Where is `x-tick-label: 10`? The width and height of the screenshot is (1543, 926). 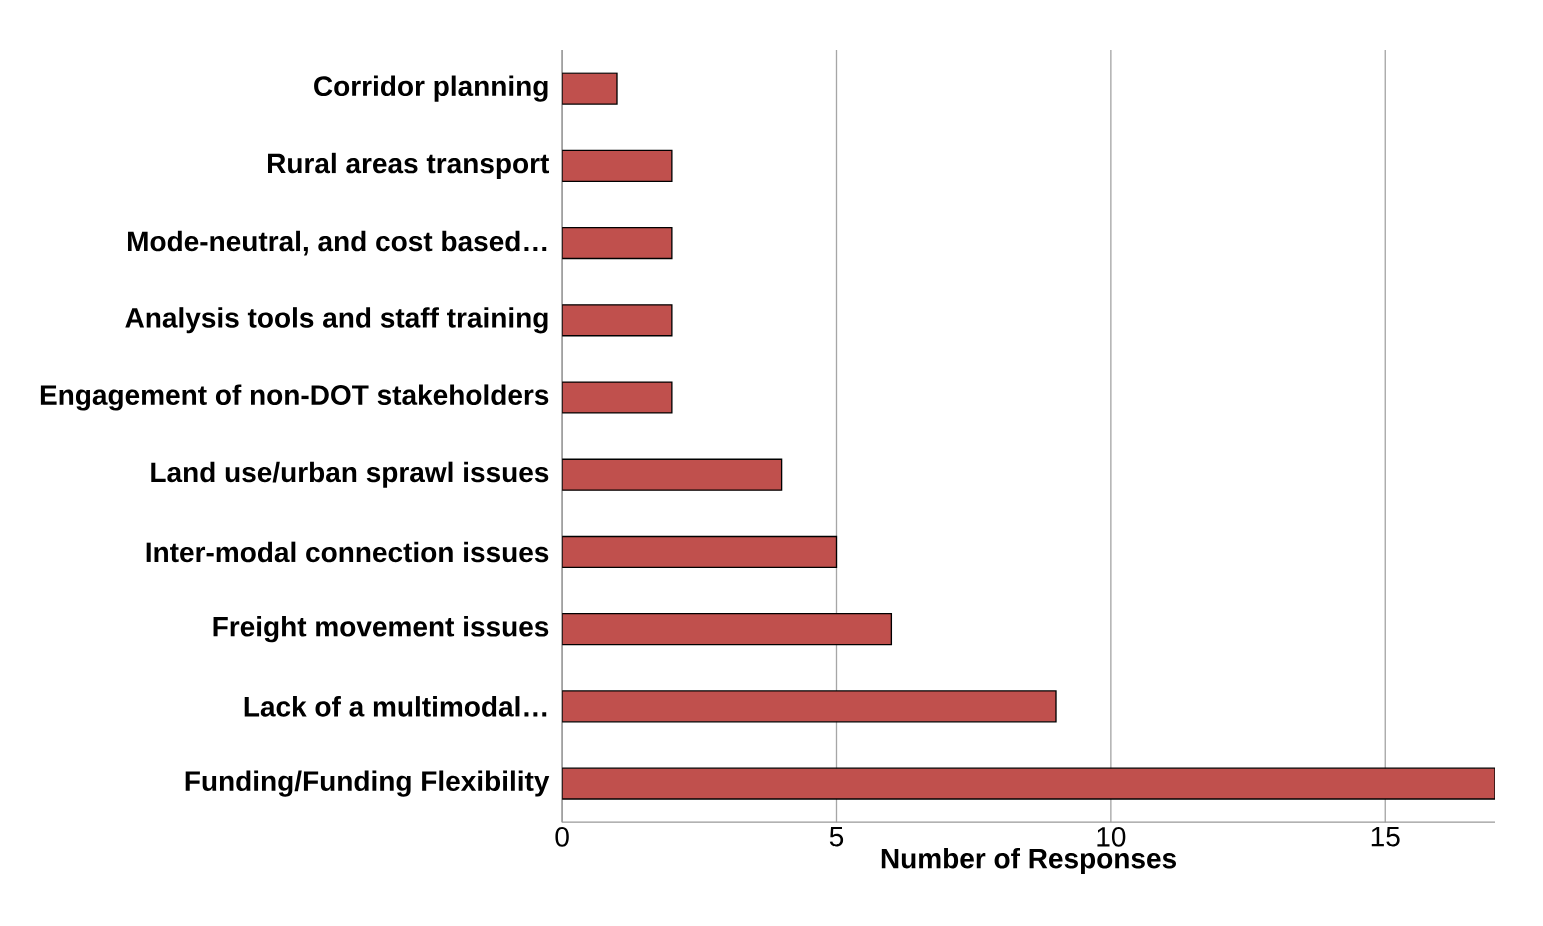 x-tick-label: 10 is located at coordinates (1111, 836).